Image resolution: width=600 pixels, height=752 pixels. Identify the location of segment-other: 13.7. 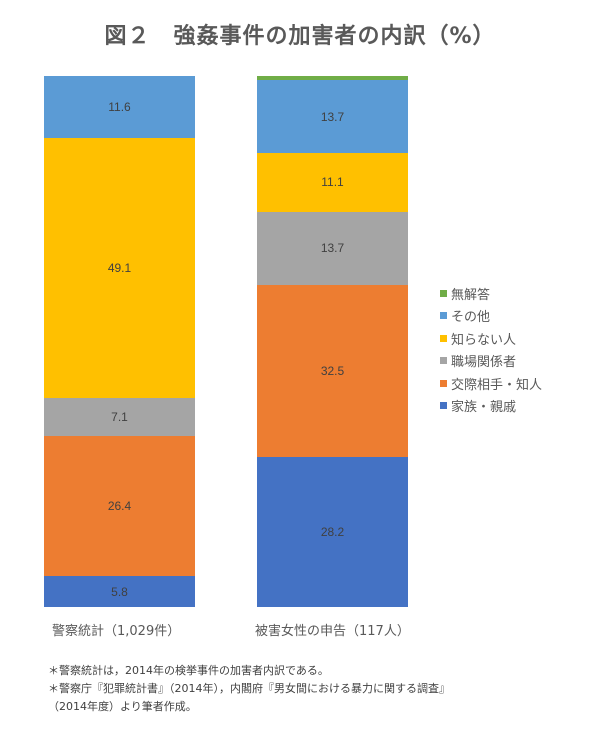
(332, 116).